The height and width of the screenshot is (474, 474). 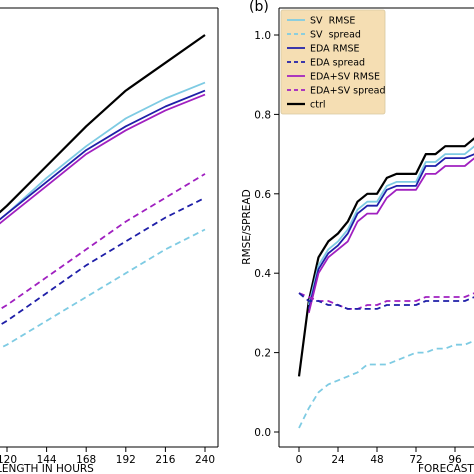 What do you see at coordinates (335, 49) in the screenshot?
I see `legend-label-eda-rmse: EDA RMSE` at bounding box center [335, 49].